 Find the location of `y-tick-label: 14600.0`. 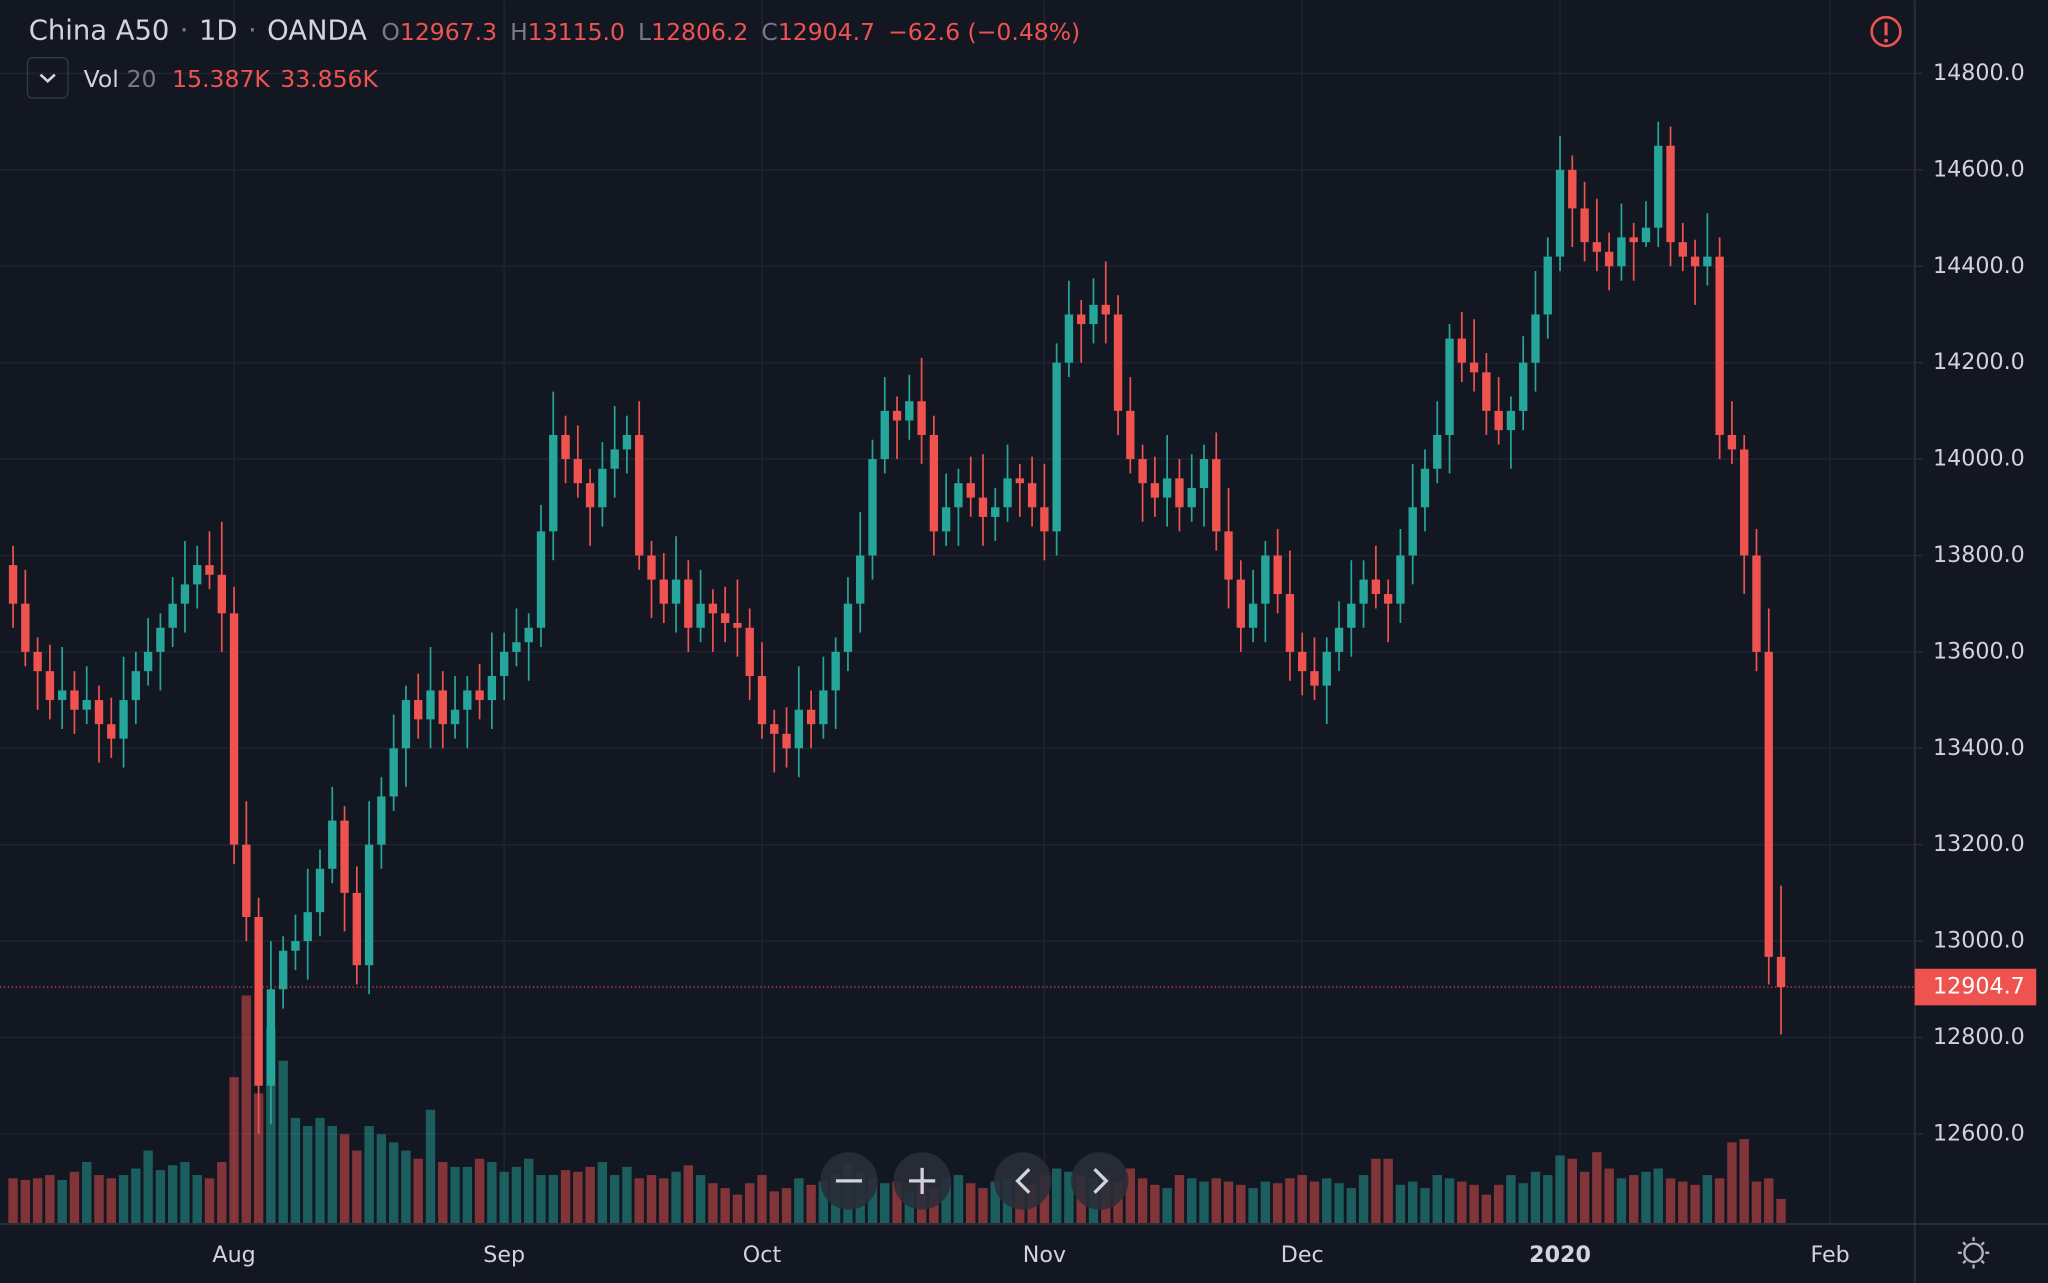

y-tick-label: 14600.0 is located at coordinates (1979, 169).